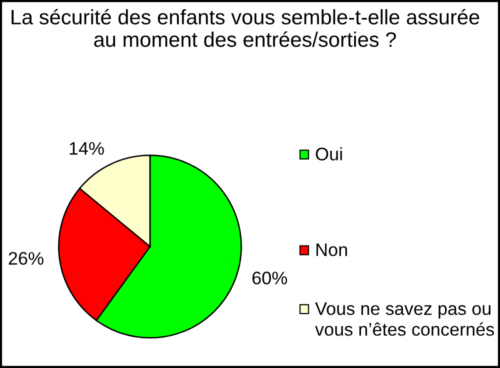 The width and height of the screenshot is (500, 368). What do you see at coordinates (87, 148) in the screenshot?
I see `data-label: 14%` at bounding box center [87, 148].